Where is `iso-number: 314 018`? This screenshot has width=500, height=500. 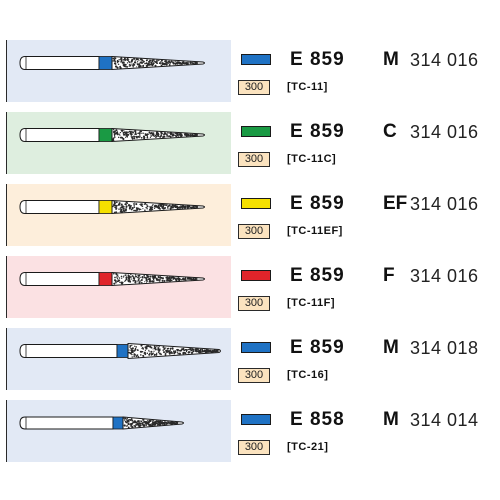 iso-number: 314 018 is located at coordinates (444, 348).